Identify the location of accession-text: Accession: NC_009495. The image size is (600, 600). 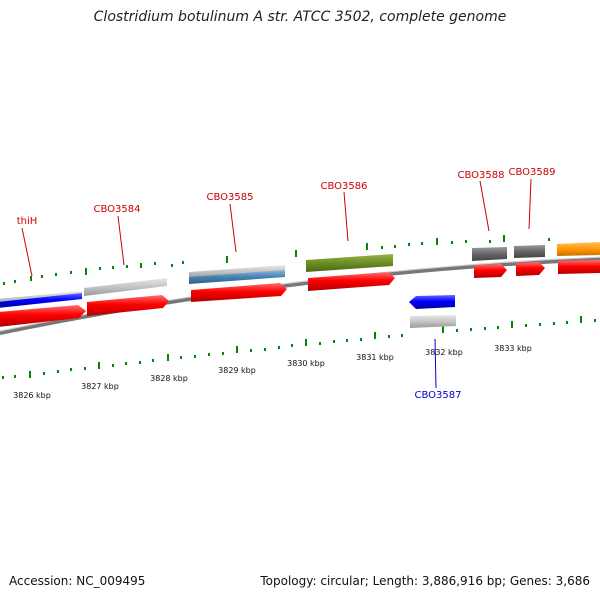
(77, 581).